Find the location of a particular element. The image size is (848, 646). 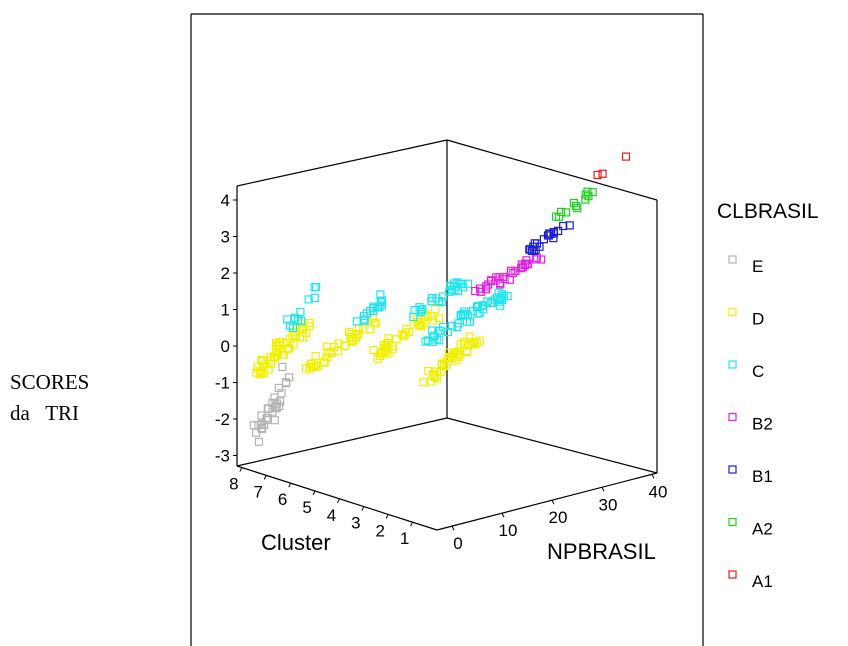

data-point-B1 is located at coordinates (530, 249).